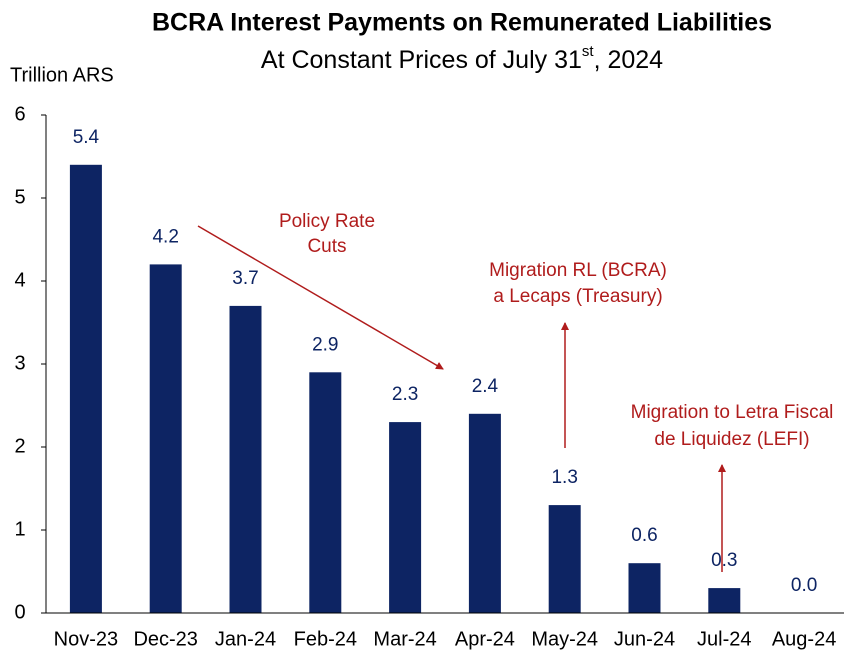 The height and width of the screenshot is (654, 850). What do you see at coordinates (724, 560) in the screenshot?
I see `value-label: 0.3` at bounding box center [724, 560].